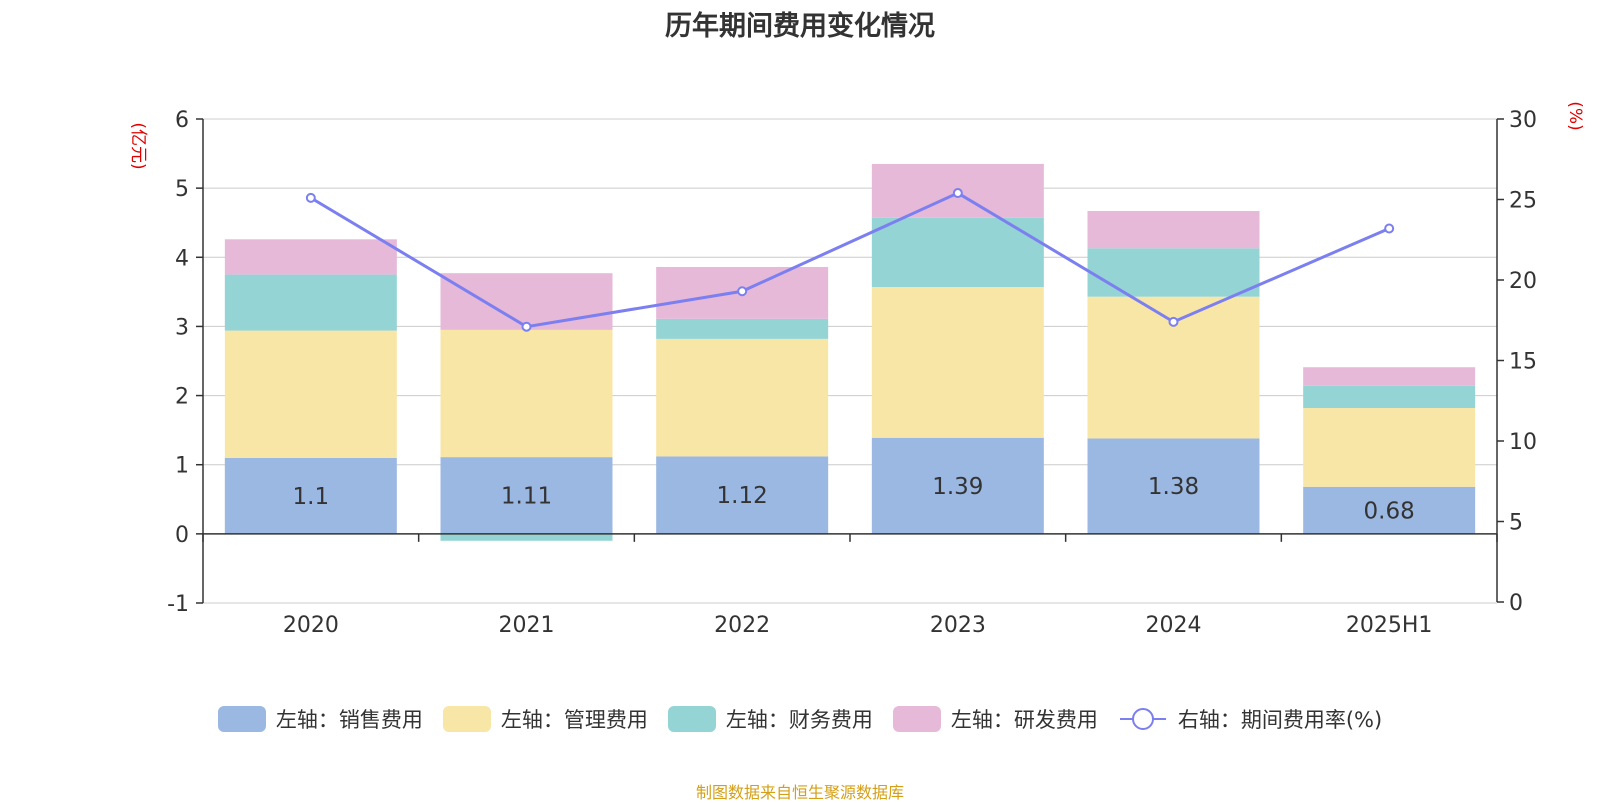 Image resolution: width=1600 pixels, height=803 pixels. I want to click on x-tick-label: 2022, so click(742, 625).